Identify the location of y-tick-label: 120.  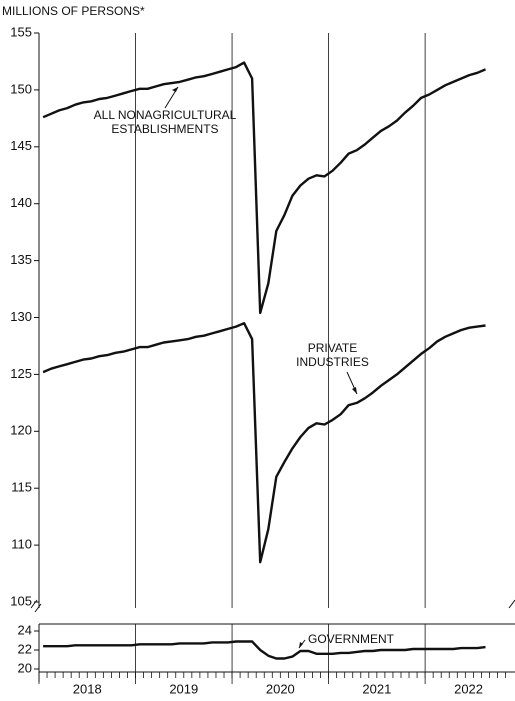
(21, 430).